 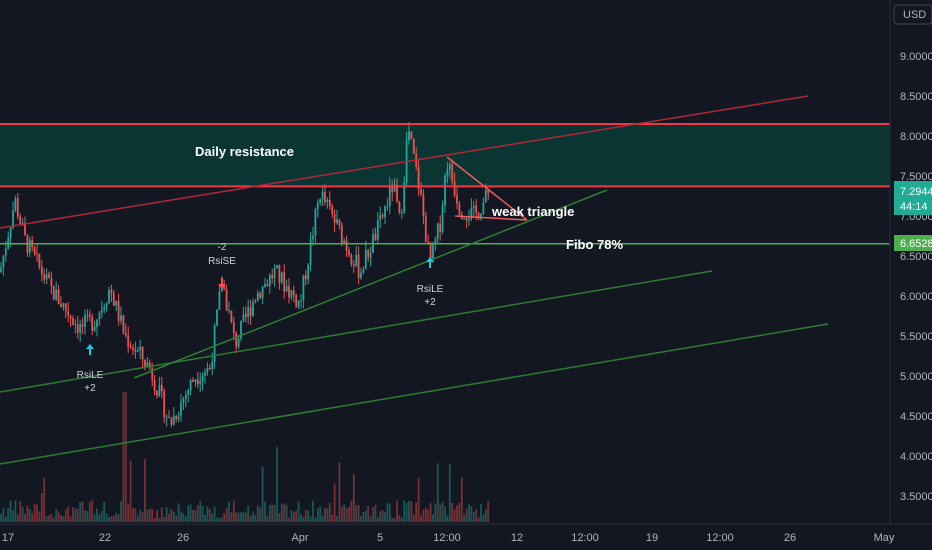 I want to click on price-tick-label: 7.5000, so click(x=916, y=177).